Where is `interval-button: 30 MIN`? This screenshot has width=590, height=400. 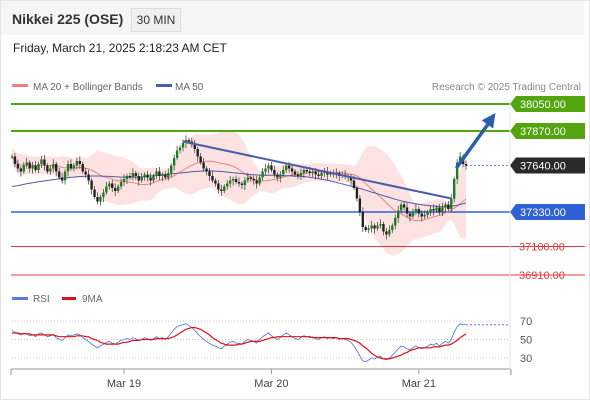
interval-button: 30 MIN is located at coordinates (156, 20).